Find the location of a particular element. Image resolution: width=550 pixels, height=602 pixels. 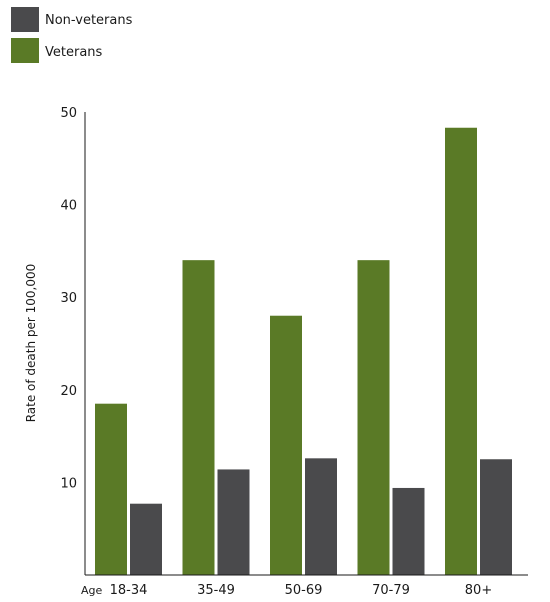

x-tick-label: 70-79 is located at coordinates (391, 590).